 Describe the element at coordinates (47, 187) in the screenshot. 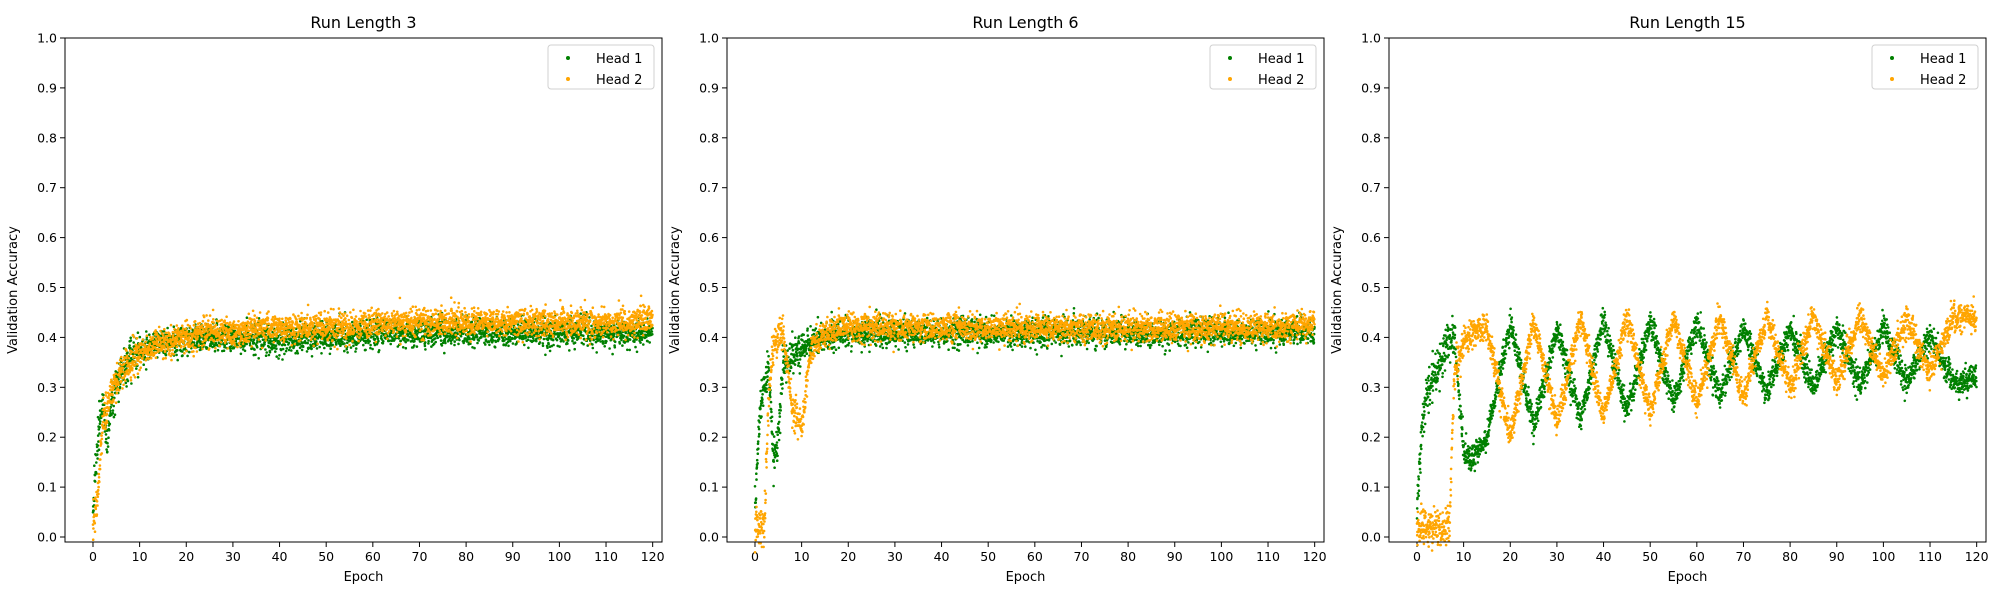

I see `y-tick-label: 0.7` at that location.